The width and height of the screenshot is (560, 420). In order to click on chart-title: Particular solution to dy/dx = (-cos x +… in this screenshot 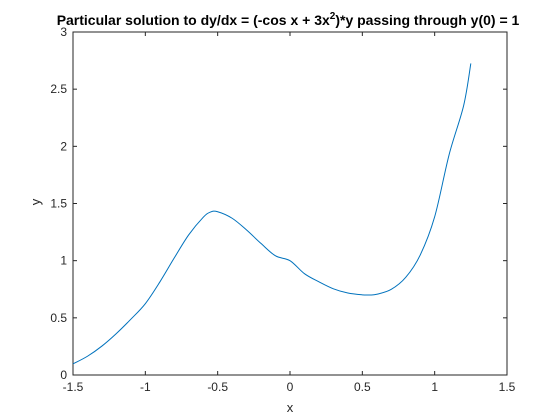, I will do `click(288, 19)`.